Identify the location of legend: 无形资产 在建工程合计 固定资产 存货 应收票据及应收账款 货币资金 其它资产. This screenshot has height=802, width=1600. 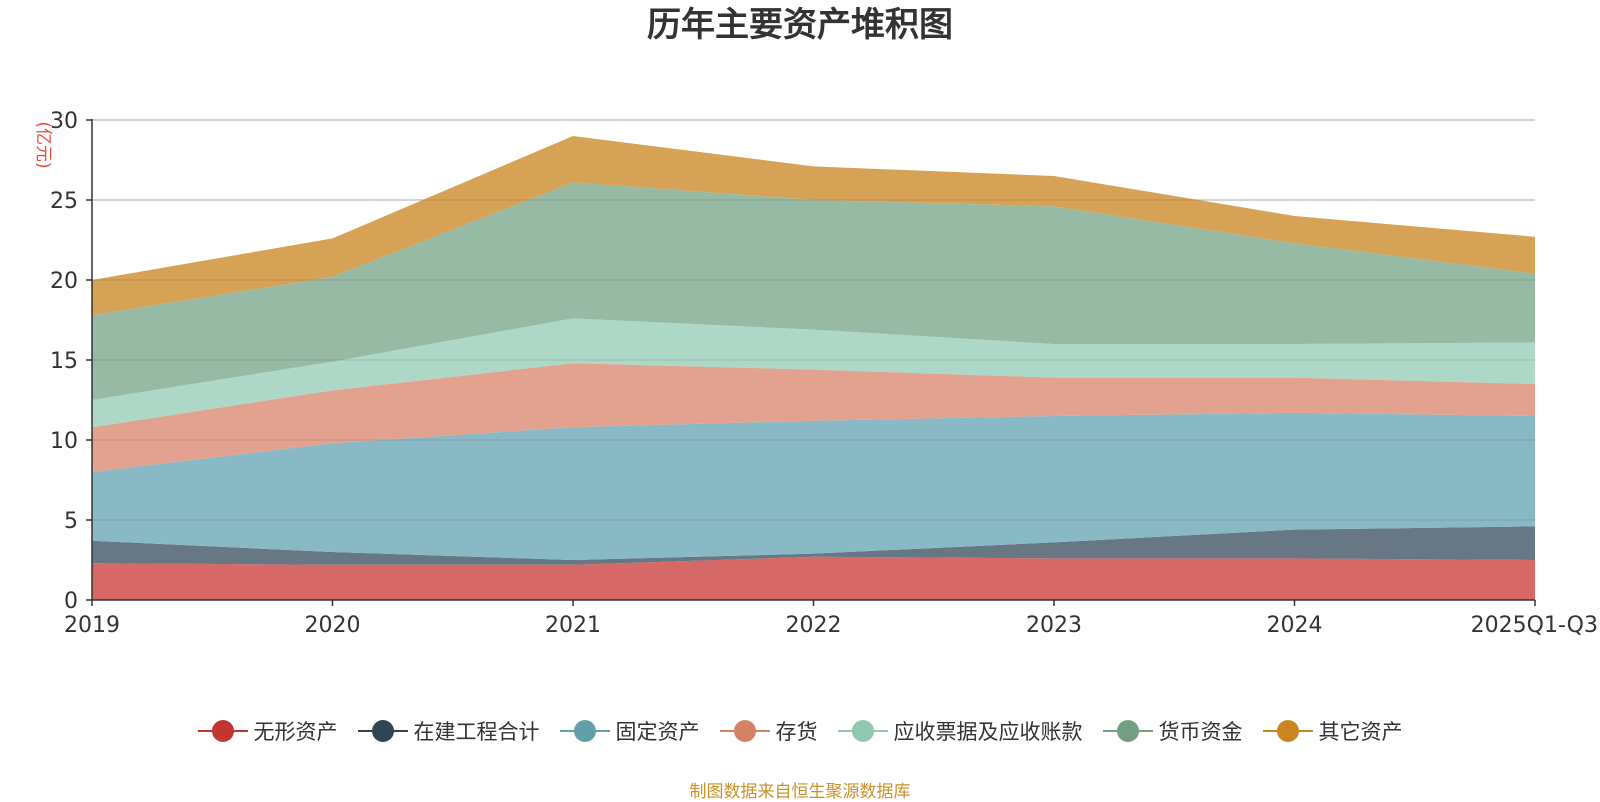
(800, 731).